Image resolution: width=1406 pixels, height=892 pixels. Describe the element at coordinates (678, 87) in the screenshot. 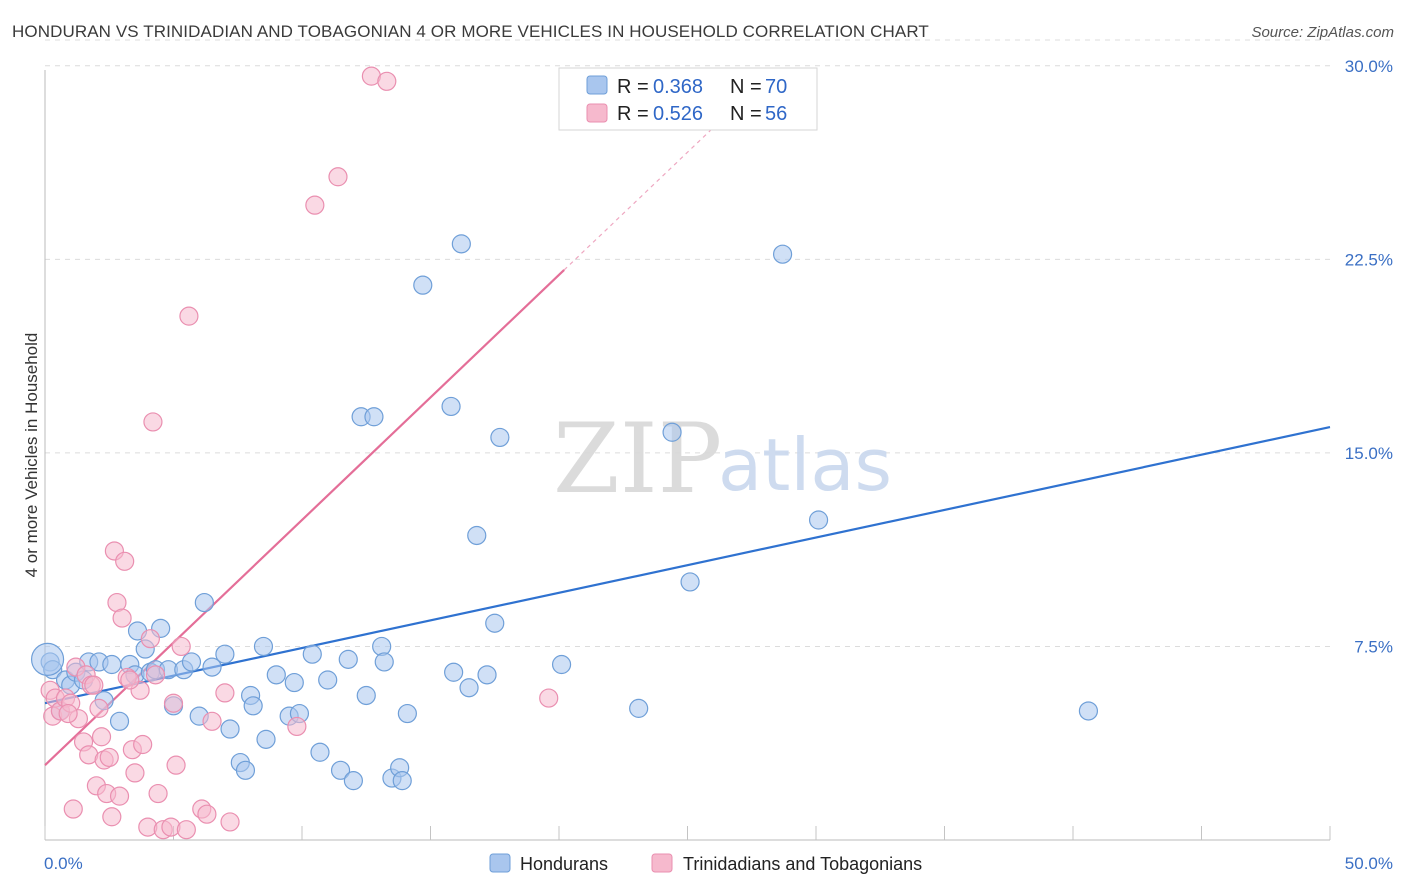

I see `legend-r-value-1: 0.368` at that location.